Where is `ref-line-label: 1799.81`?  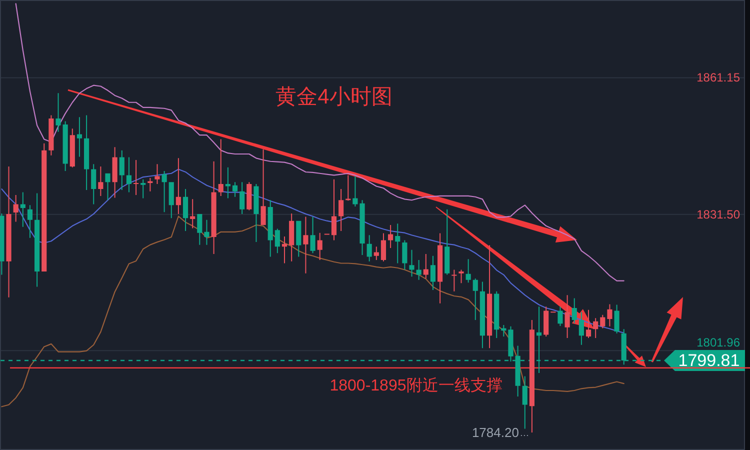
ref-line-label: 1799.81 is located at coordinates (709, 360).